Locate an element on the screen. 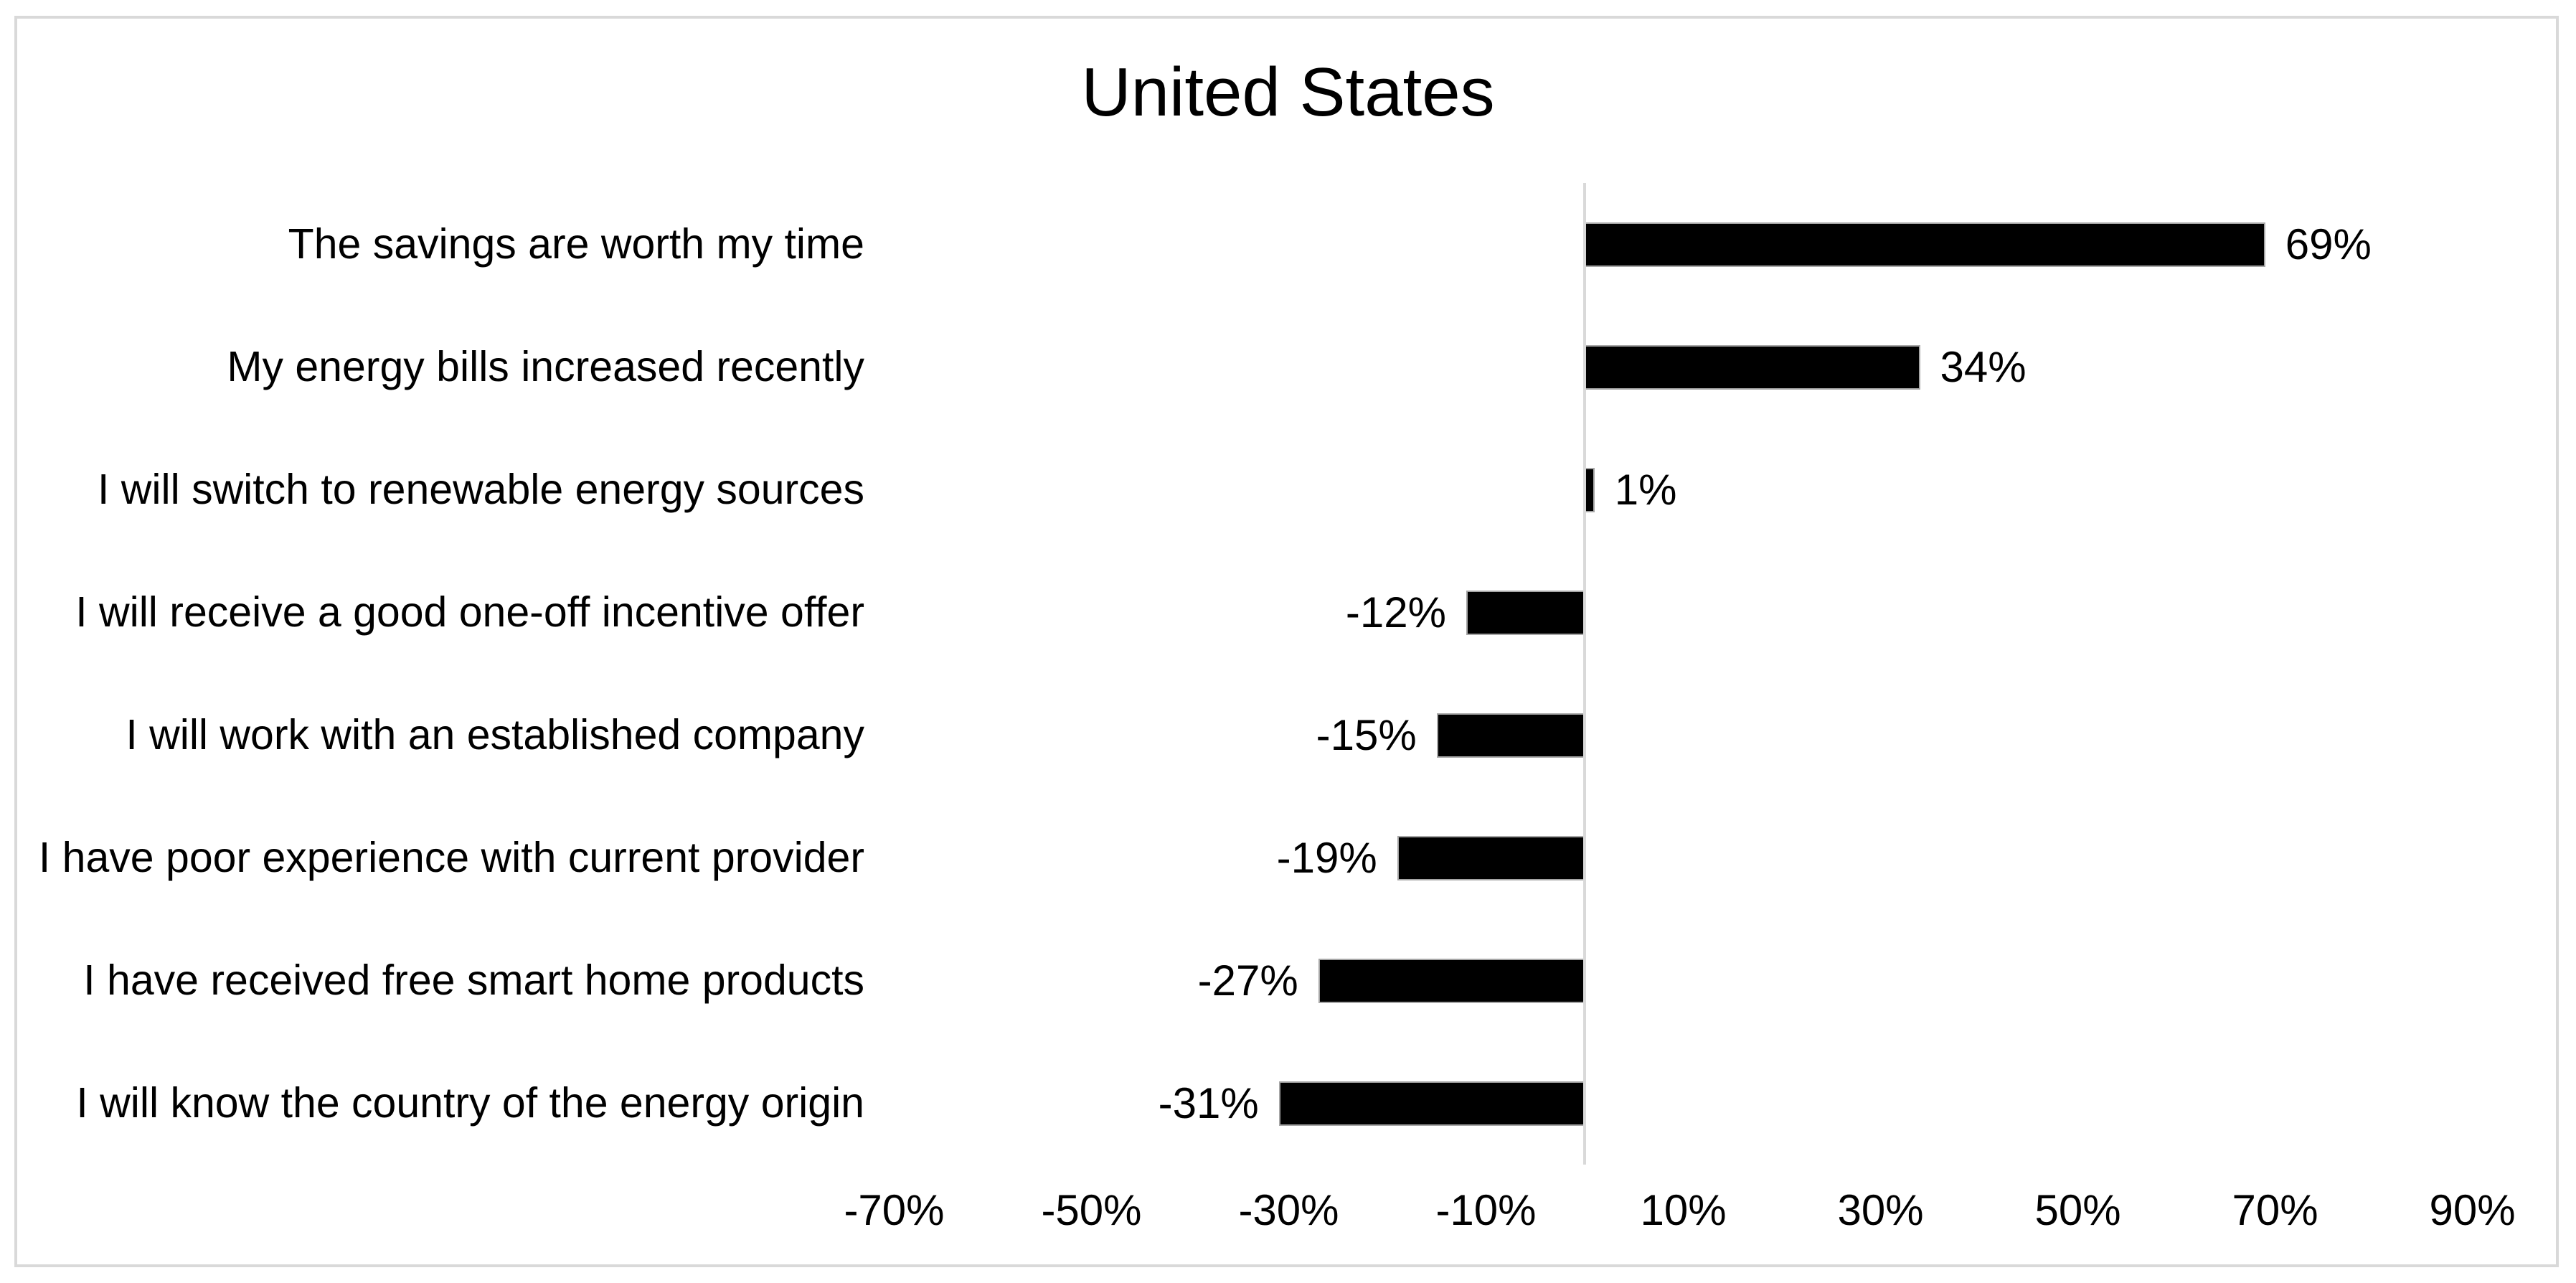 This screenshot has width=2576, height=1283. x-axis-tick: -30% is located at coordinates (1288, 1210).